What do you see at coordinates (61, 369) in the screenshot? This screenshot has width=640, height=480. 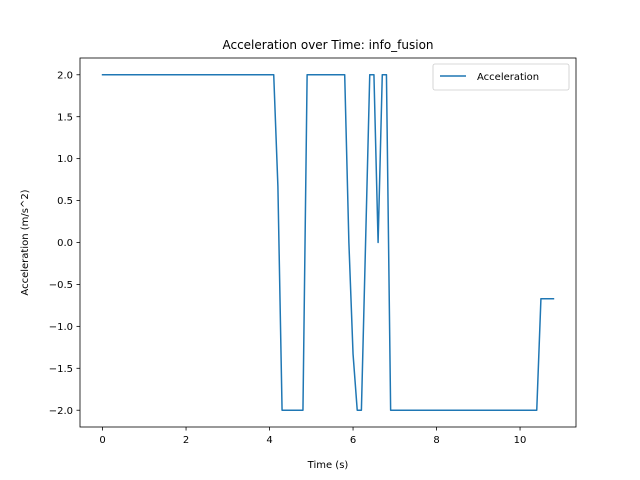 I see `y-tick-label: −1.5` at bounding box center [61, 369].